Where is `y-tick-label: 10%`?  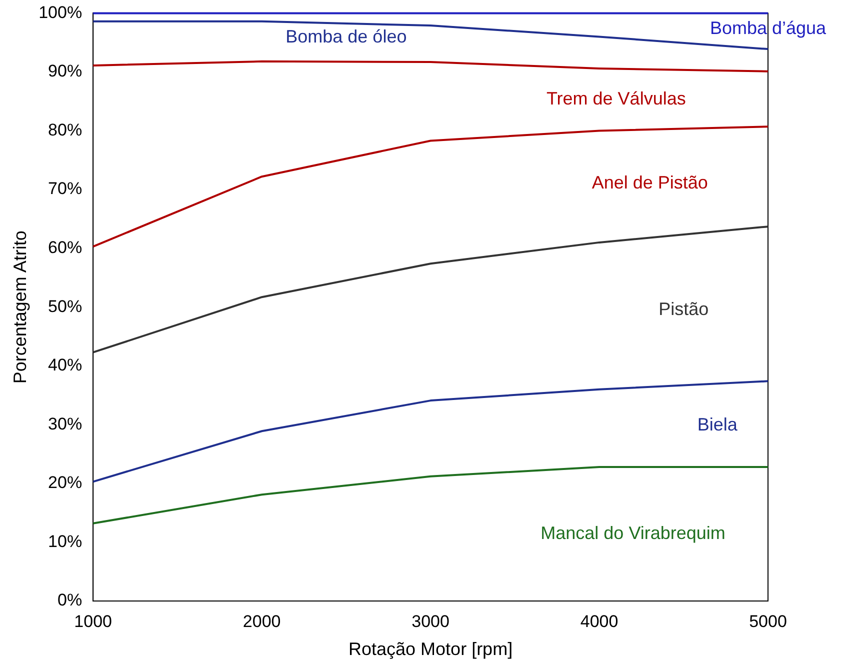 y-tick-label: 10% is located at coordinates (65, 541).